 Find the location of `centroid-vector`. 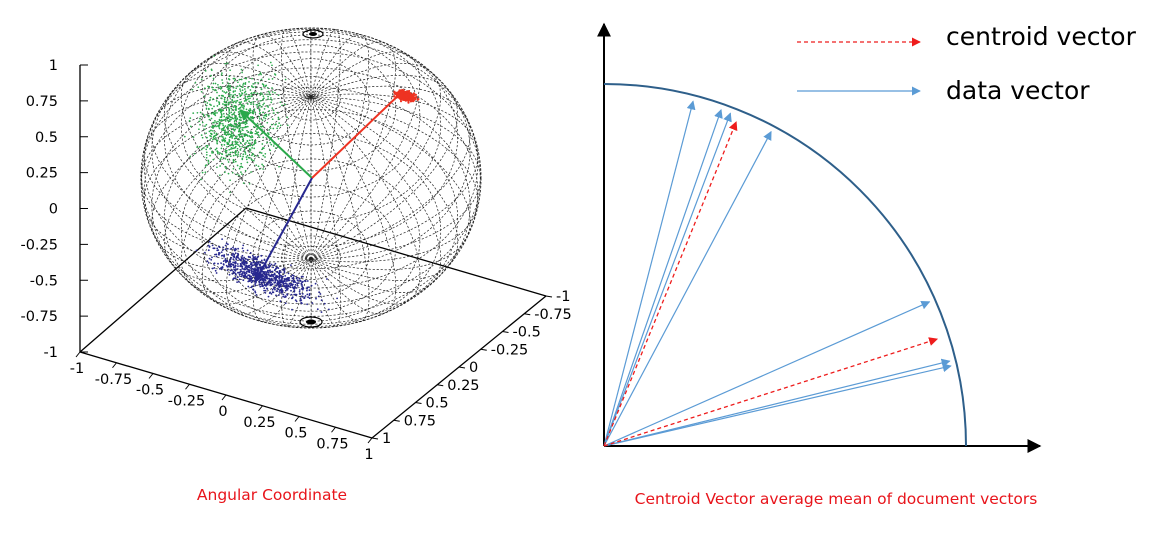

centroid-vector is located at coordinates (771, 392).